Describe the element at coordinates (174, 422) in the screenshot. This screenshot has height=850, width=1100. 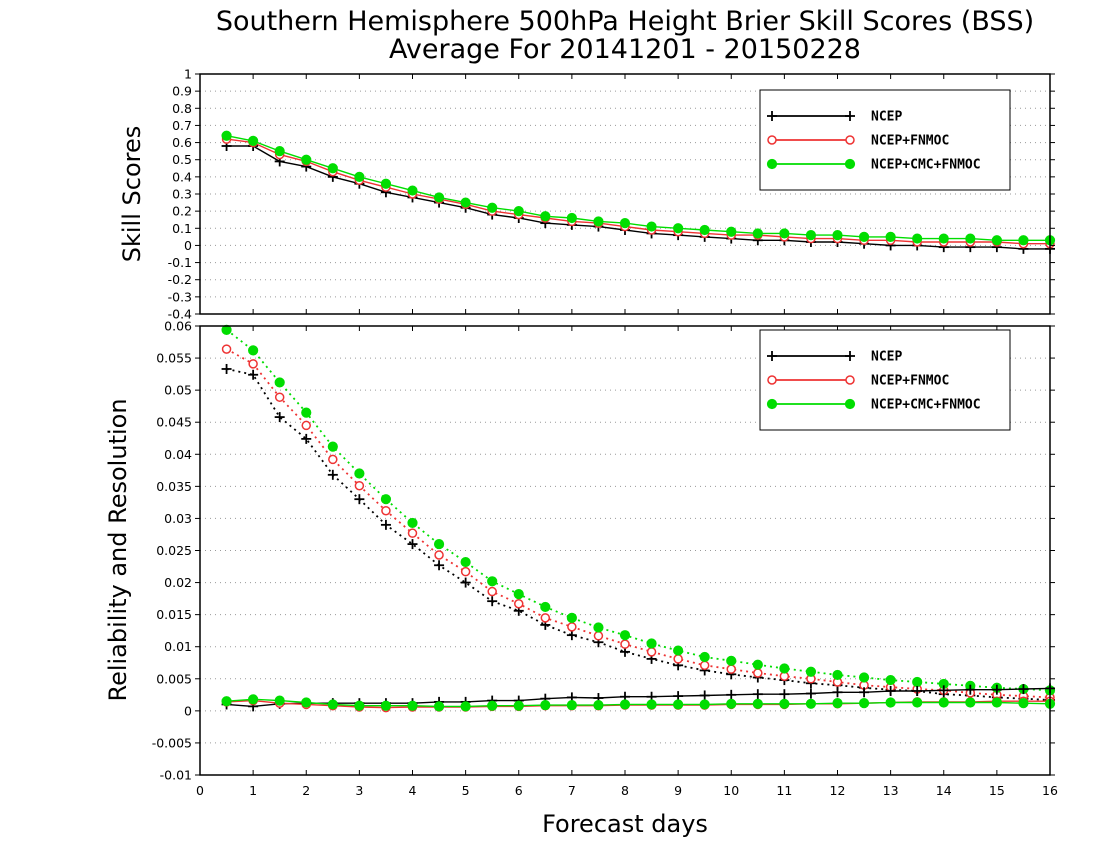
I see `y-tick-label: 0.045` at that location.